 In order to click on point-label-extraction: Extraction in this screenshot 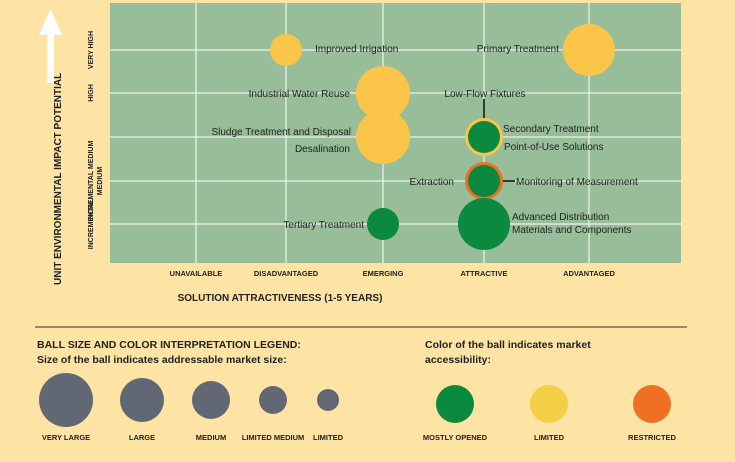, I will do `click(432, 182)`.